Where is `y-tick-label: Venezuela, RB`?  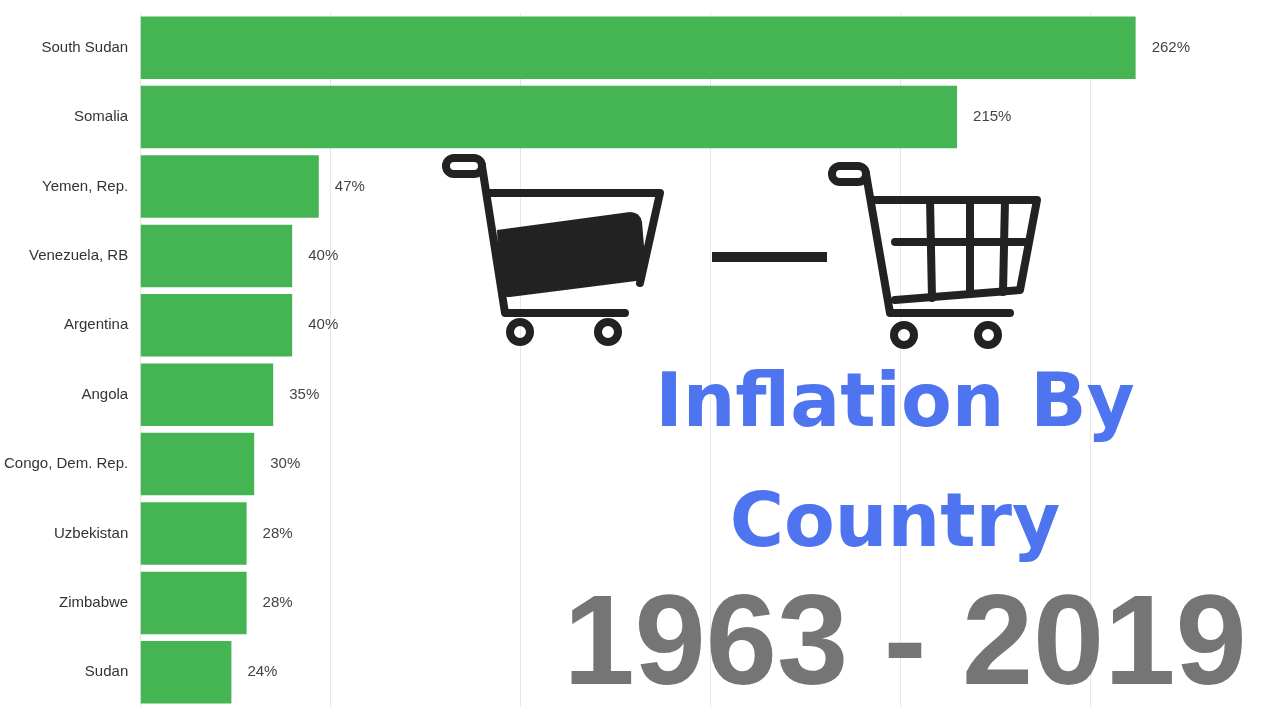 y-tick-label: Venezuela, RB is located at coordinates (78, 255).